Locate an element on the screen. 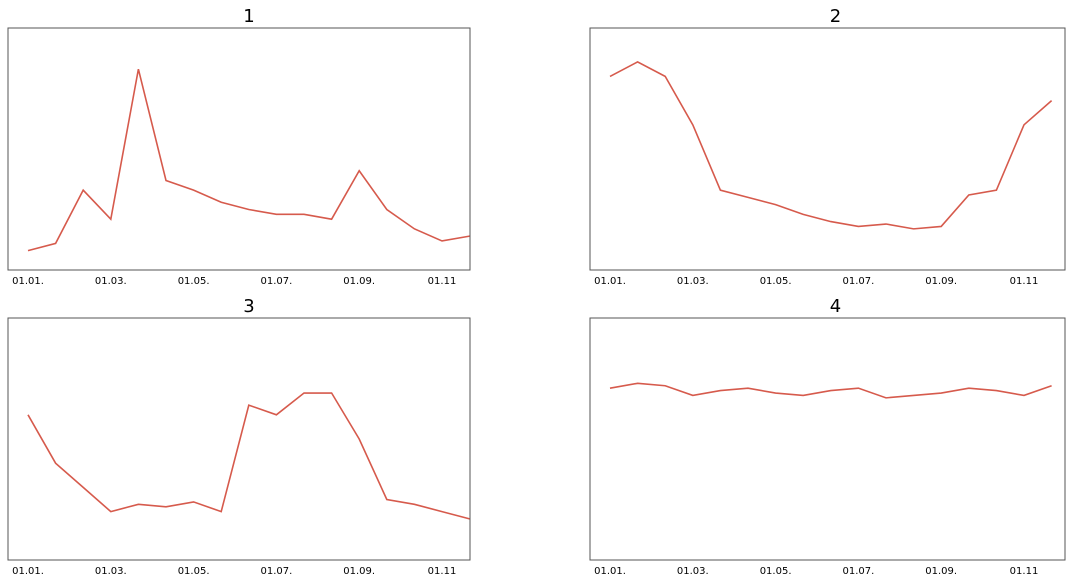  chart-title: 4 is located at coordinates (835, 306).